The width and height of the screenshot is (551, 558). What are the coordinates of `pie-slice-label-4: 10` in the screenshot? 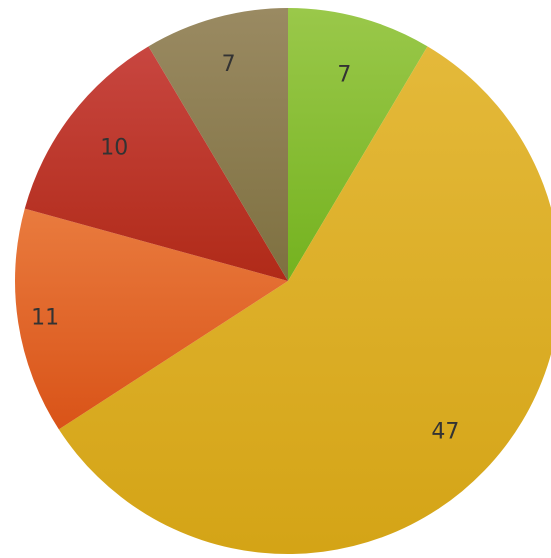 It's located at (114, 148).